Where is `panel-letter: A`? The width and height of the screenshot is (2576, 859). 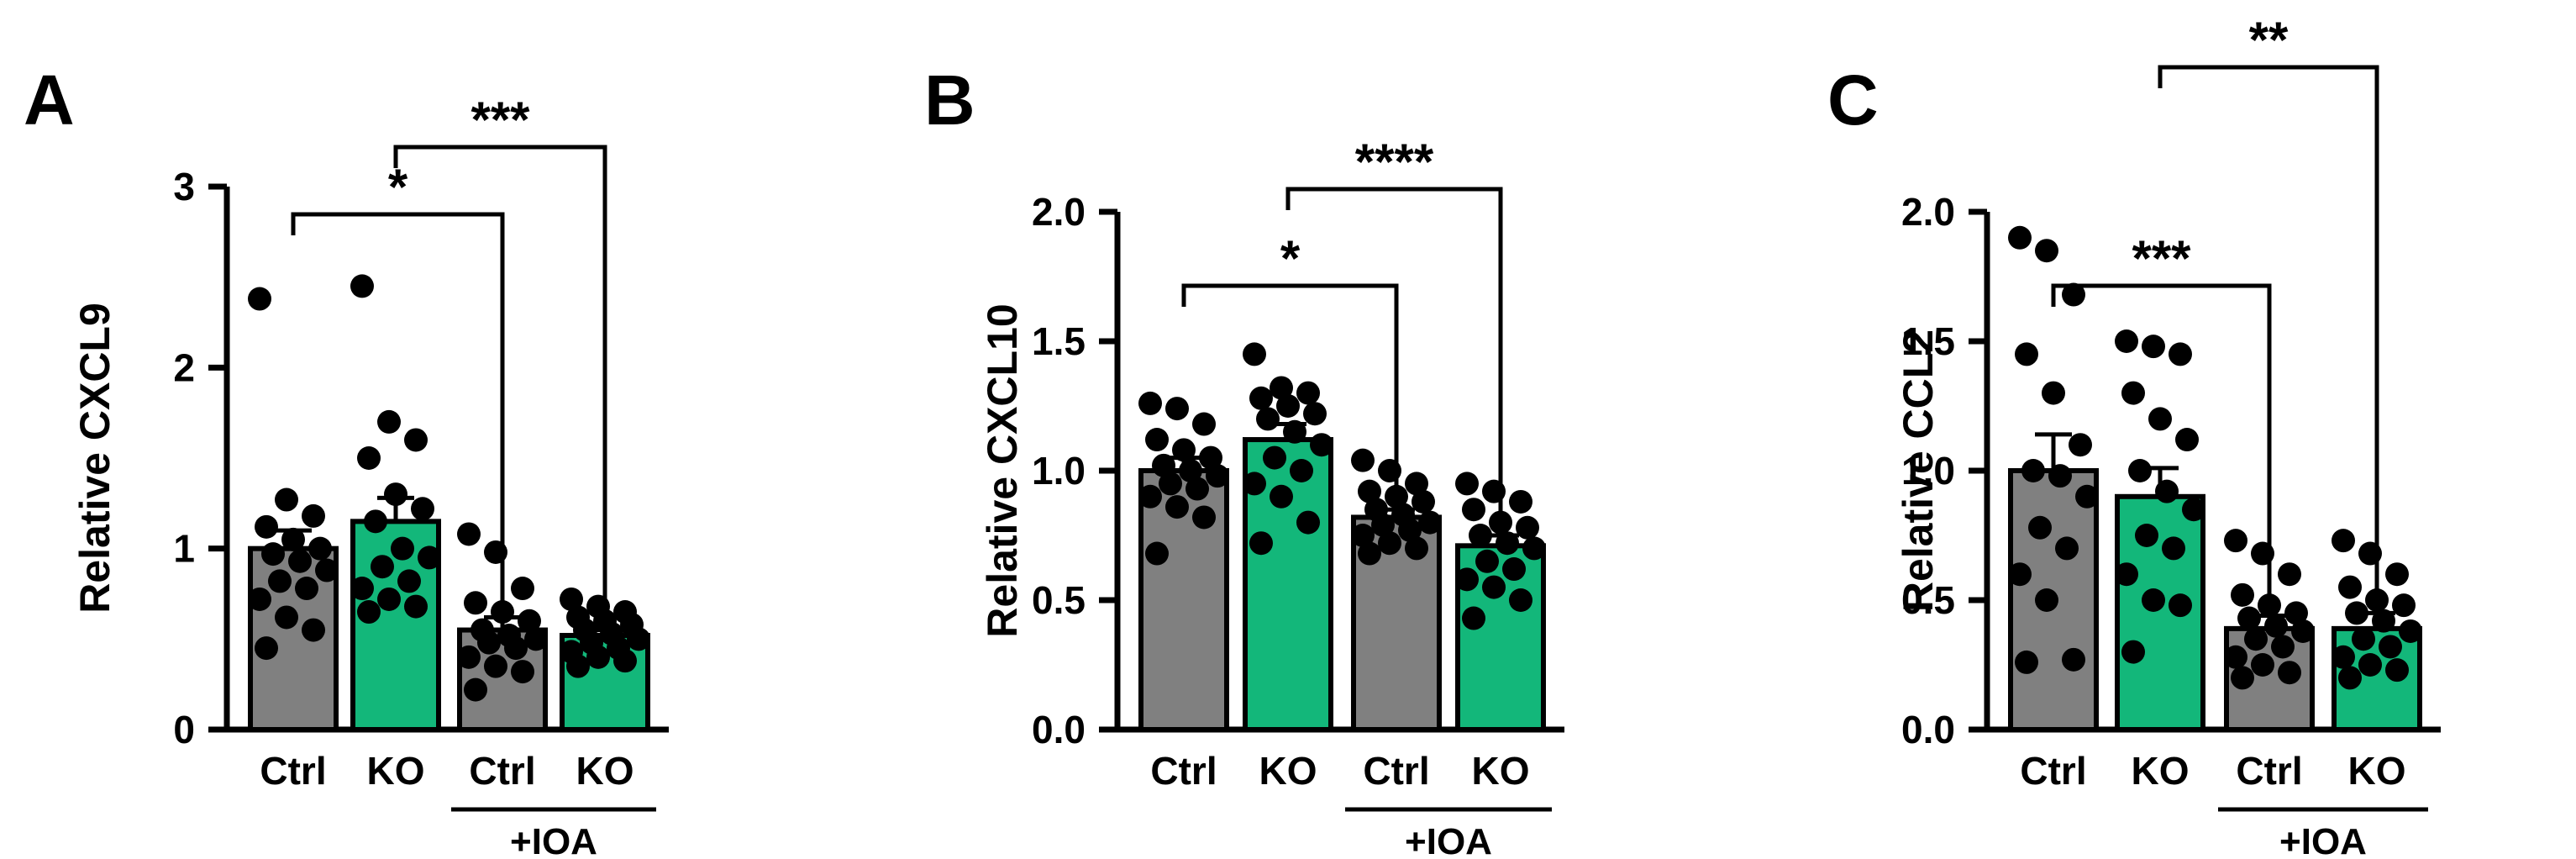 panel-letter: A is located at coordinates (49, 100).